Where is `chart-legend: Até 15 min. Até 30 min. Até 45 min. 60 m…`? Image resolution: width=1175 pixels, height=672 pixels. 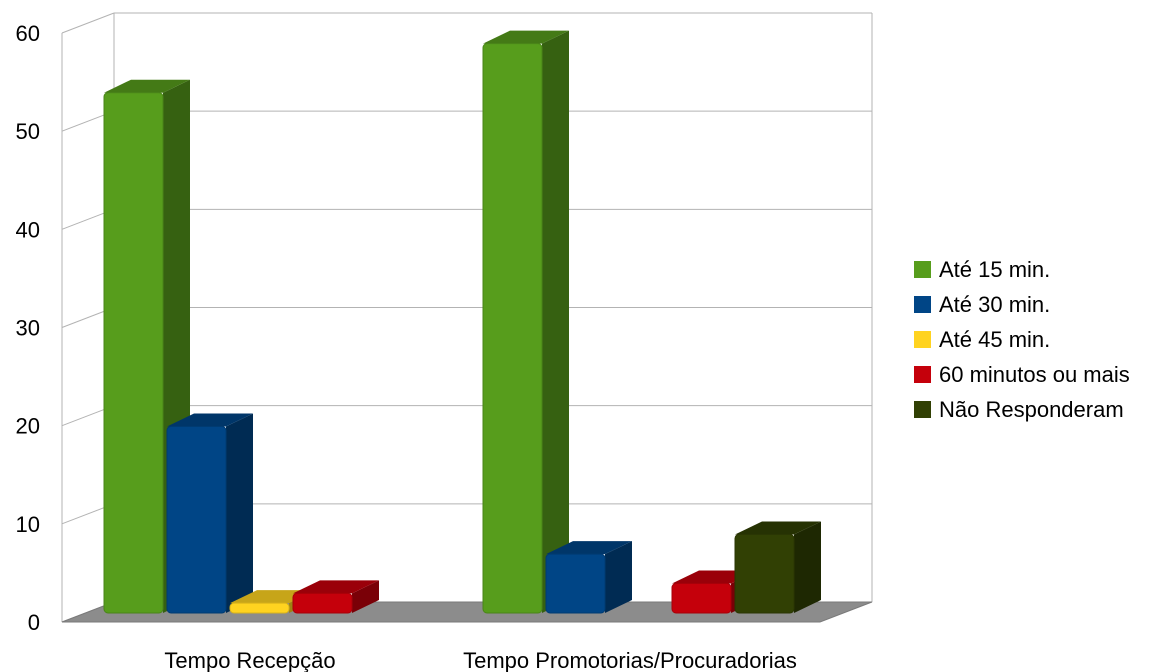 chart-legend: Até 15 min. Até 30 min. Até 45 min. 60 m… is located at coordinates (1022, 339).